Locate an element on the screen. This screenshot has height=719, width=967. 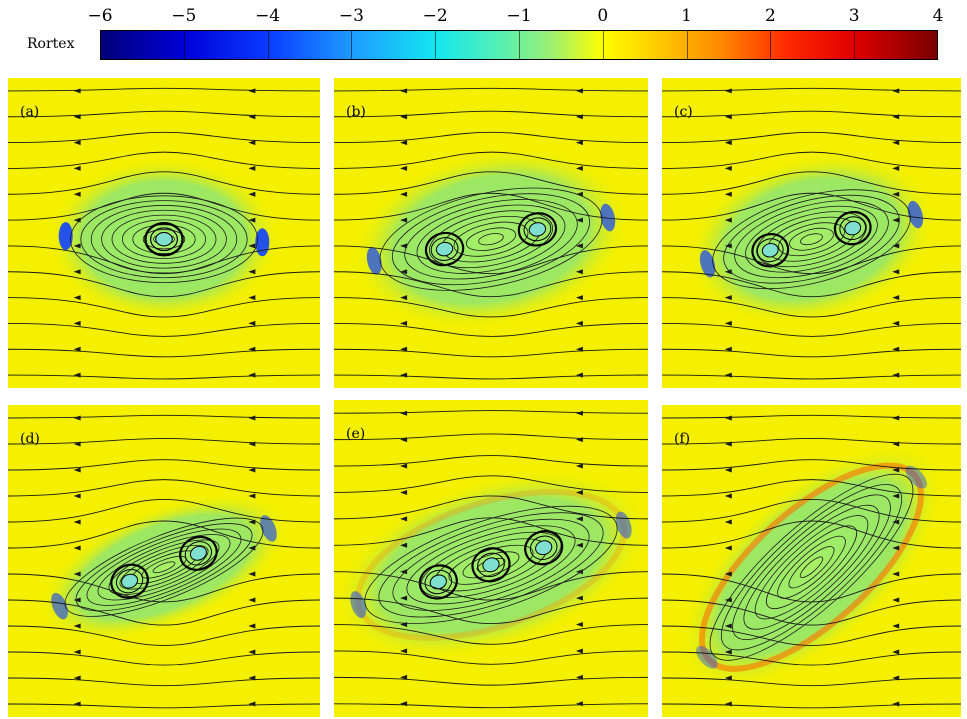
colorbar-tick-label: −2 is located at coordinates (435, 16).